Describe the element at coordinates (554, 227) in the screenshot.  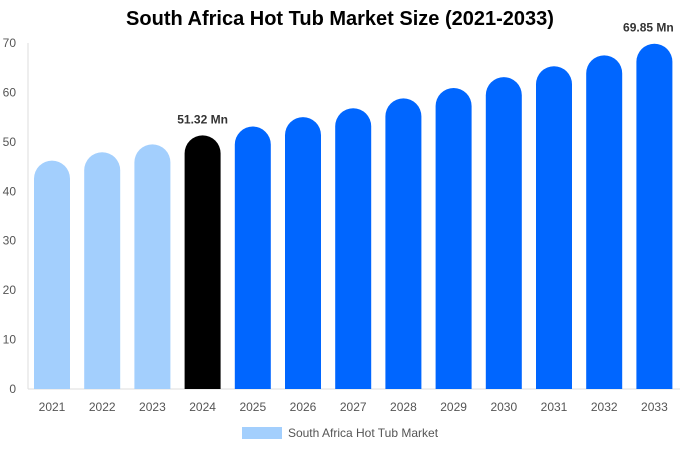
I see `bar-2031` at that location.